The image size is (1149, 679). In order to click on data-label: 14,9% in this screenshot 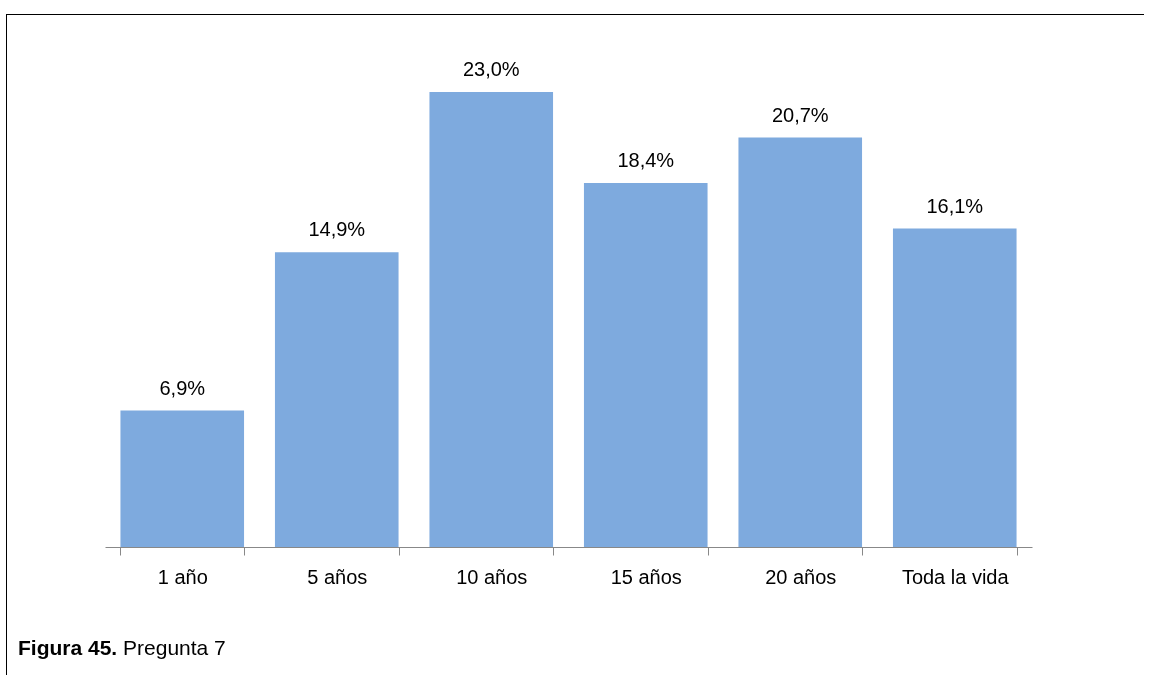, I will do `click(337, 229)`.